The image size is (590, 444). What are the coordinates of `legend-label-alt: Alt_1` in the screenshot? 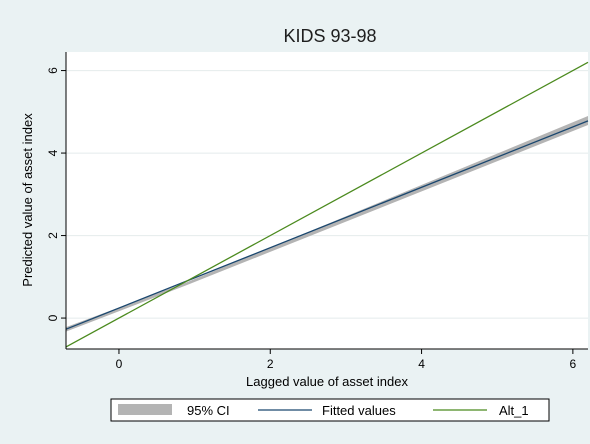 It's located at (514, 410).